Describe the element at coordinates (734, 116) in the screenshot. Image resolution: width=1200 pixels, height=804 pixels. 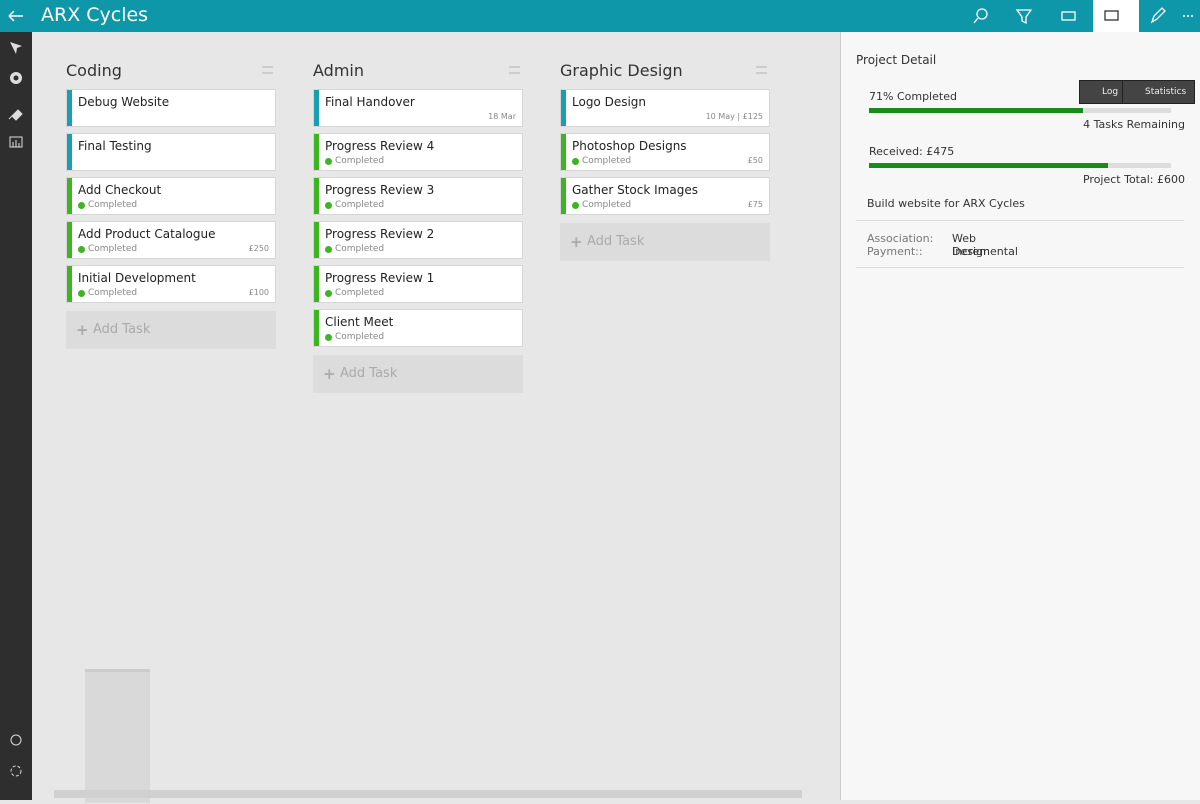
I see `task-meta: 10 May | £125` at that location.